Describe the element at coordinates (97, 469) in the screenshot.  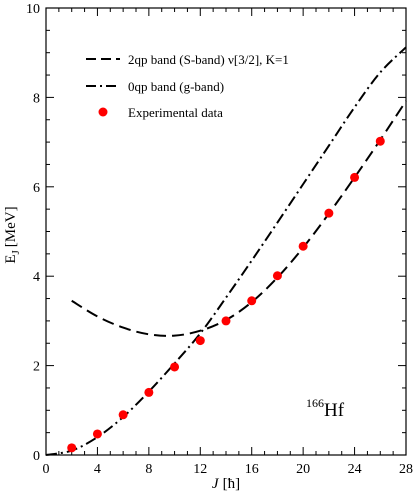
I see `x-tick-label: 4` at that location.